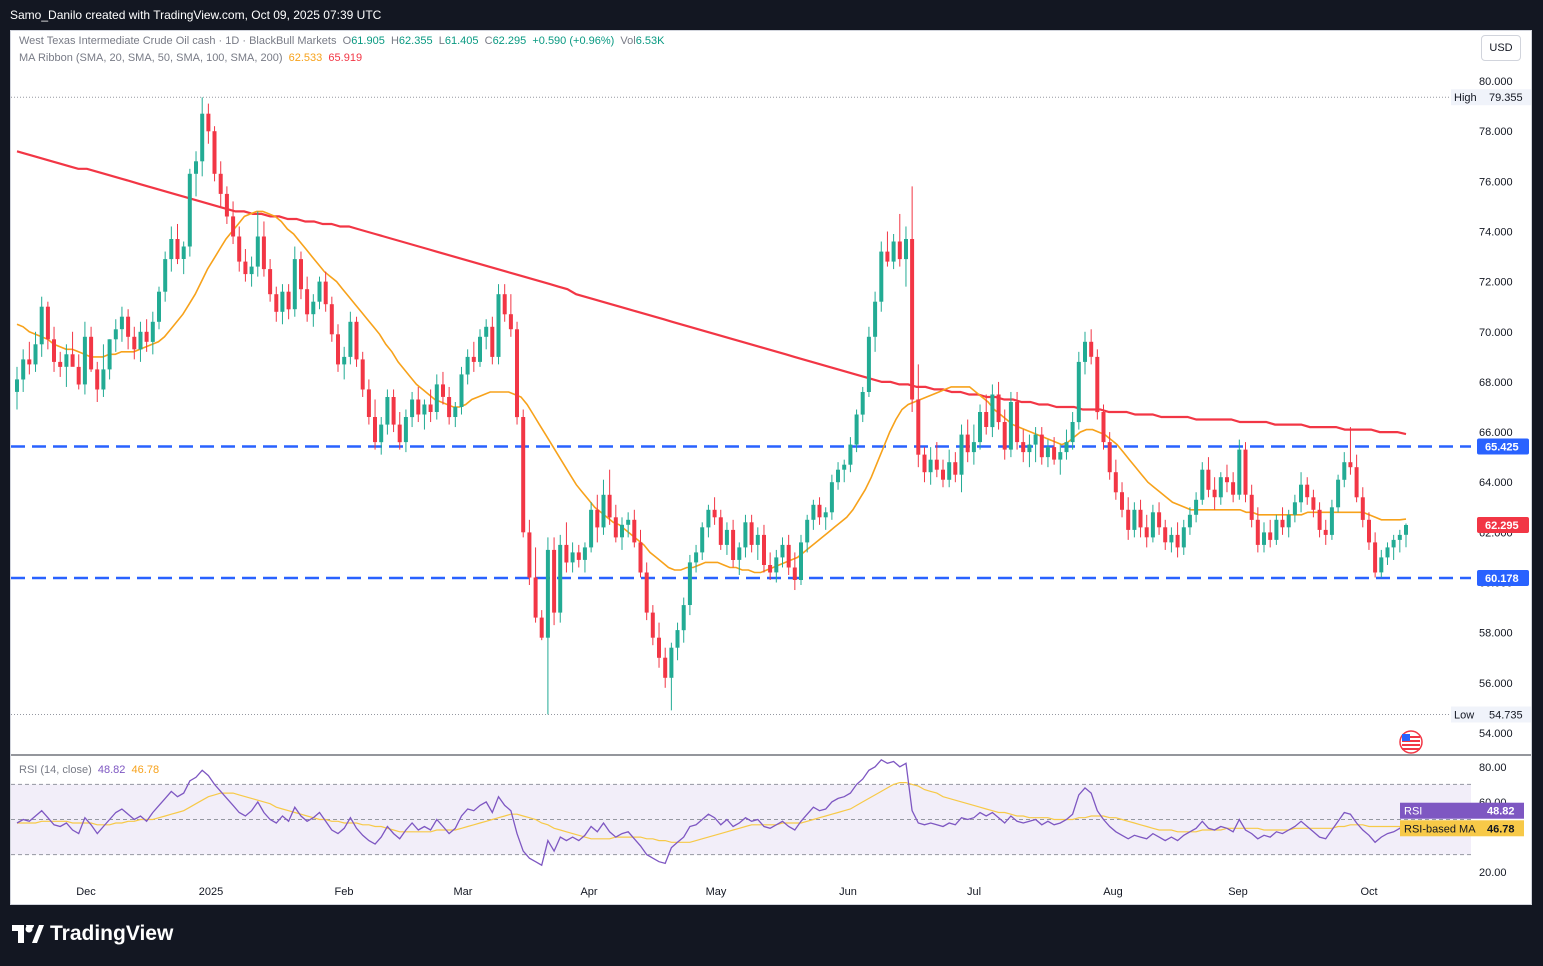 This screenshot has width=1543, height=966. Describe the element at coordinates (1462, 828) in the screenshot. I see `rsi-ma-tag-bg` at that location.